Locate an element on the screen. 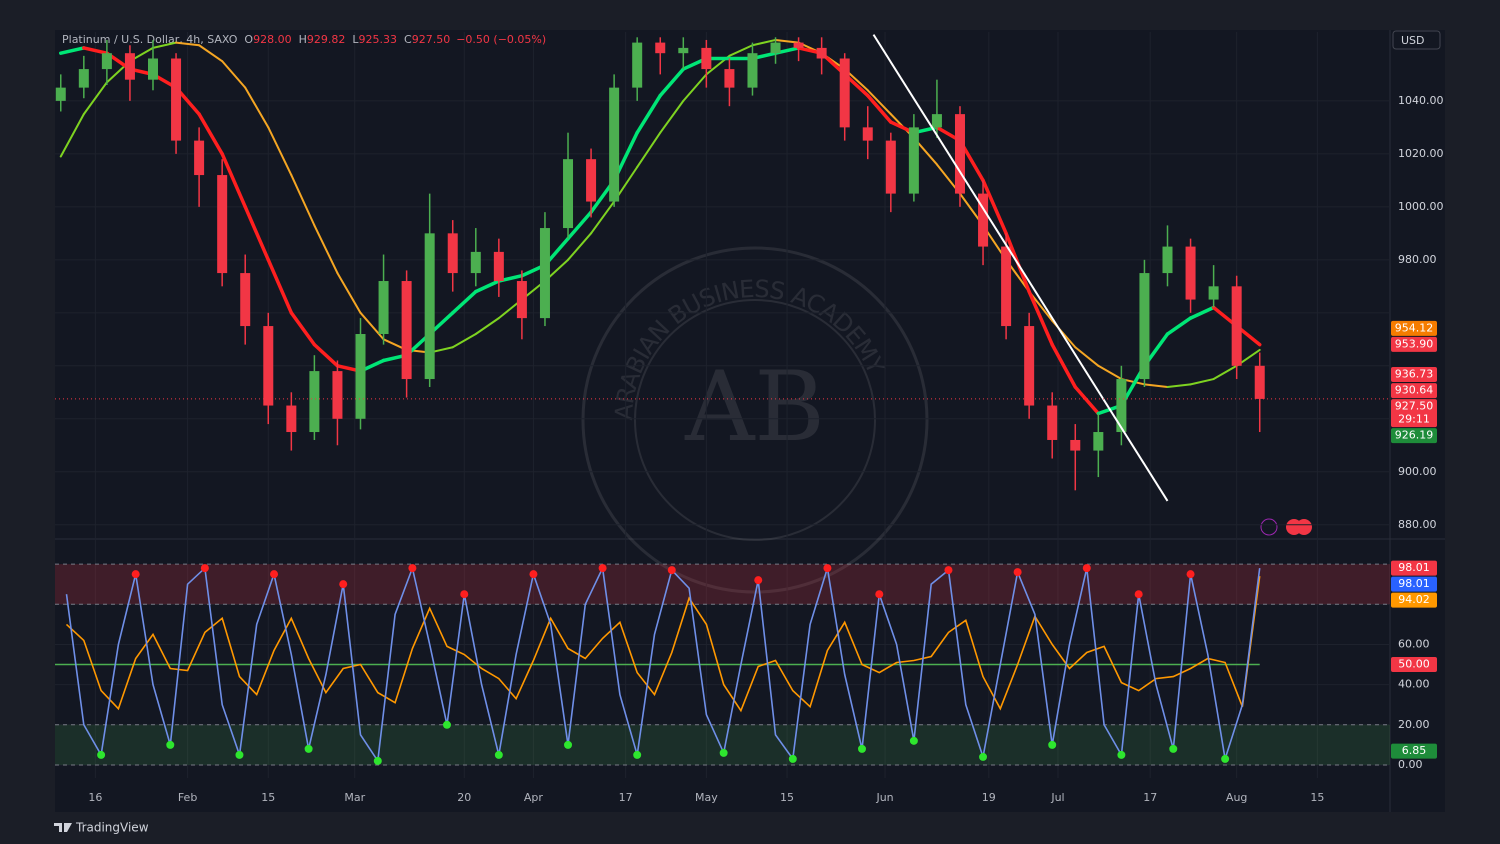 The image size is (1500, 844). symbol: Platinum / U.S. Dollar, 4h, SAXO is located at coordinates (150, 39).